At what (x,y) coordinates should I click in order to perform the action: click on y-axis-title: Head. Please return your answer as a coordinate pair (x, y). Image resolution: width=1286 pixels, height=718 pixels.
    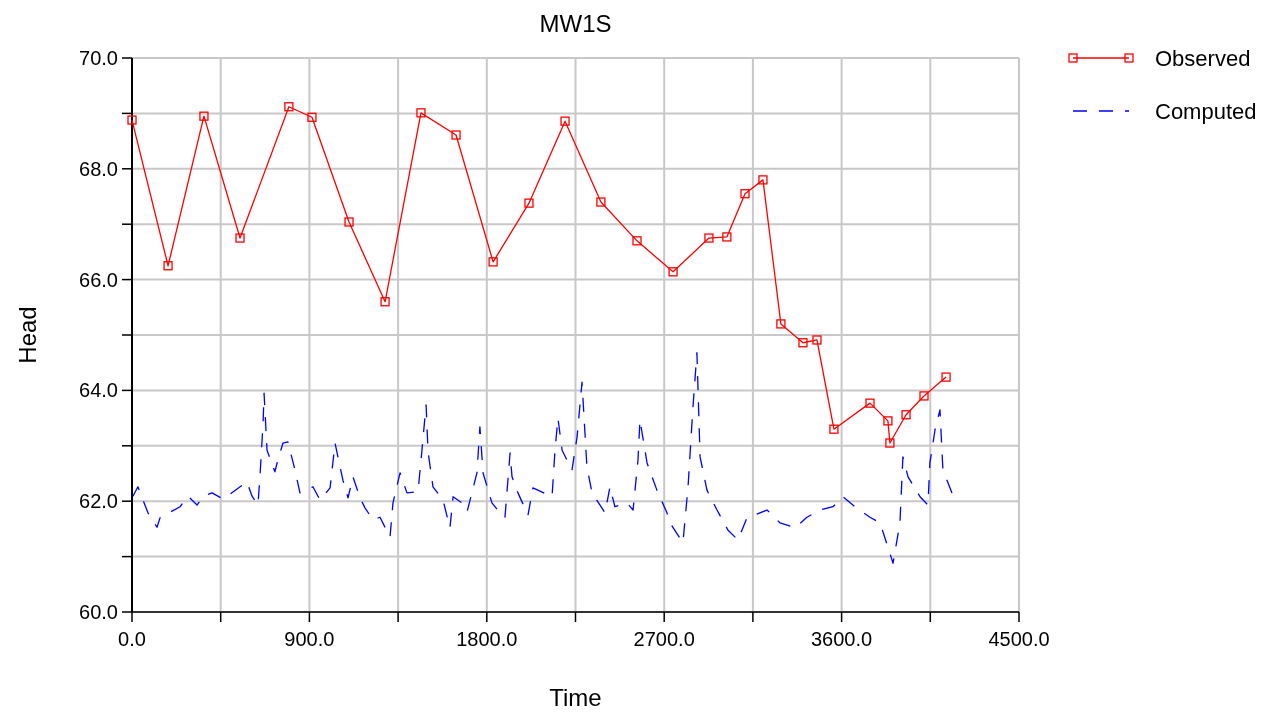
    Looking at the image, I should click on (27, 335).